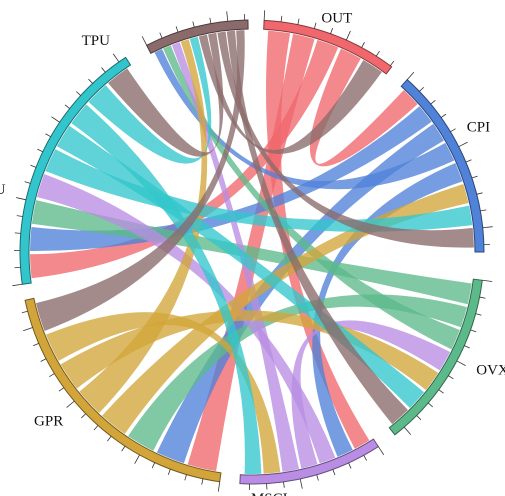  What do you see at coordinates (363, 107) in the screenshot?
I see `ribbon-out-to-cpi` at bounding box center [363, 107].